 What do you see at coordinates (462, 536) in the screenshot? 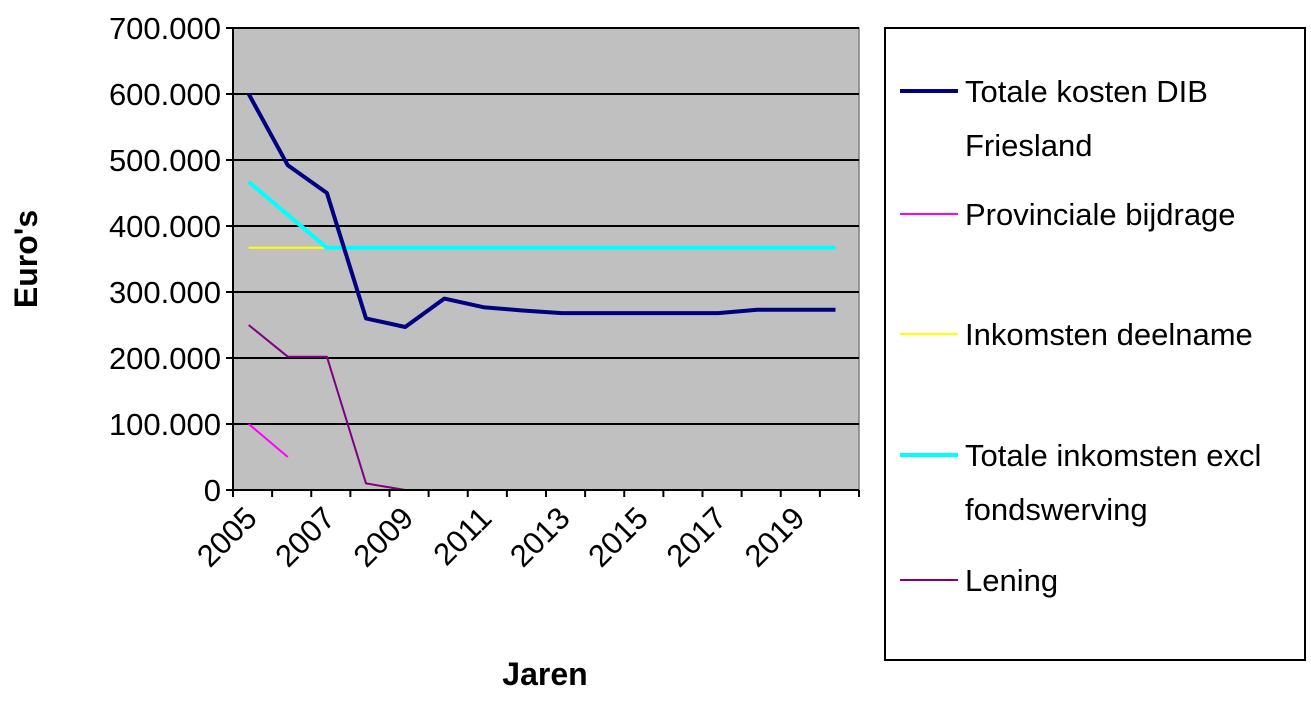
I see `x-tick-label: 2011` at bounding box center [462, 536].